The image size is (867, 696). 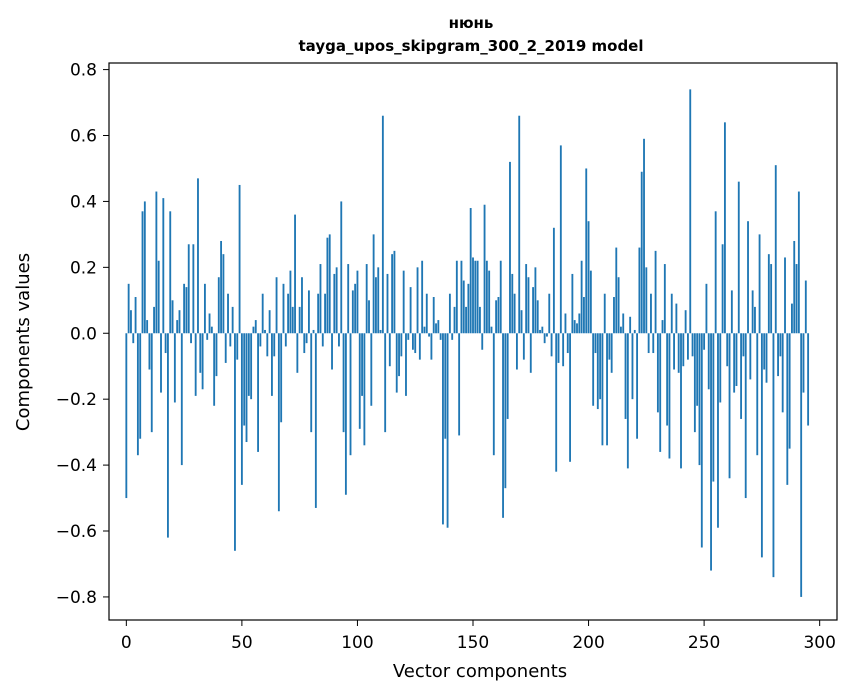 What do you see at coordinates (471, 23) in the screenshot?
I see `chart-title-line1: нюнь` at bounding box center [471, 23].